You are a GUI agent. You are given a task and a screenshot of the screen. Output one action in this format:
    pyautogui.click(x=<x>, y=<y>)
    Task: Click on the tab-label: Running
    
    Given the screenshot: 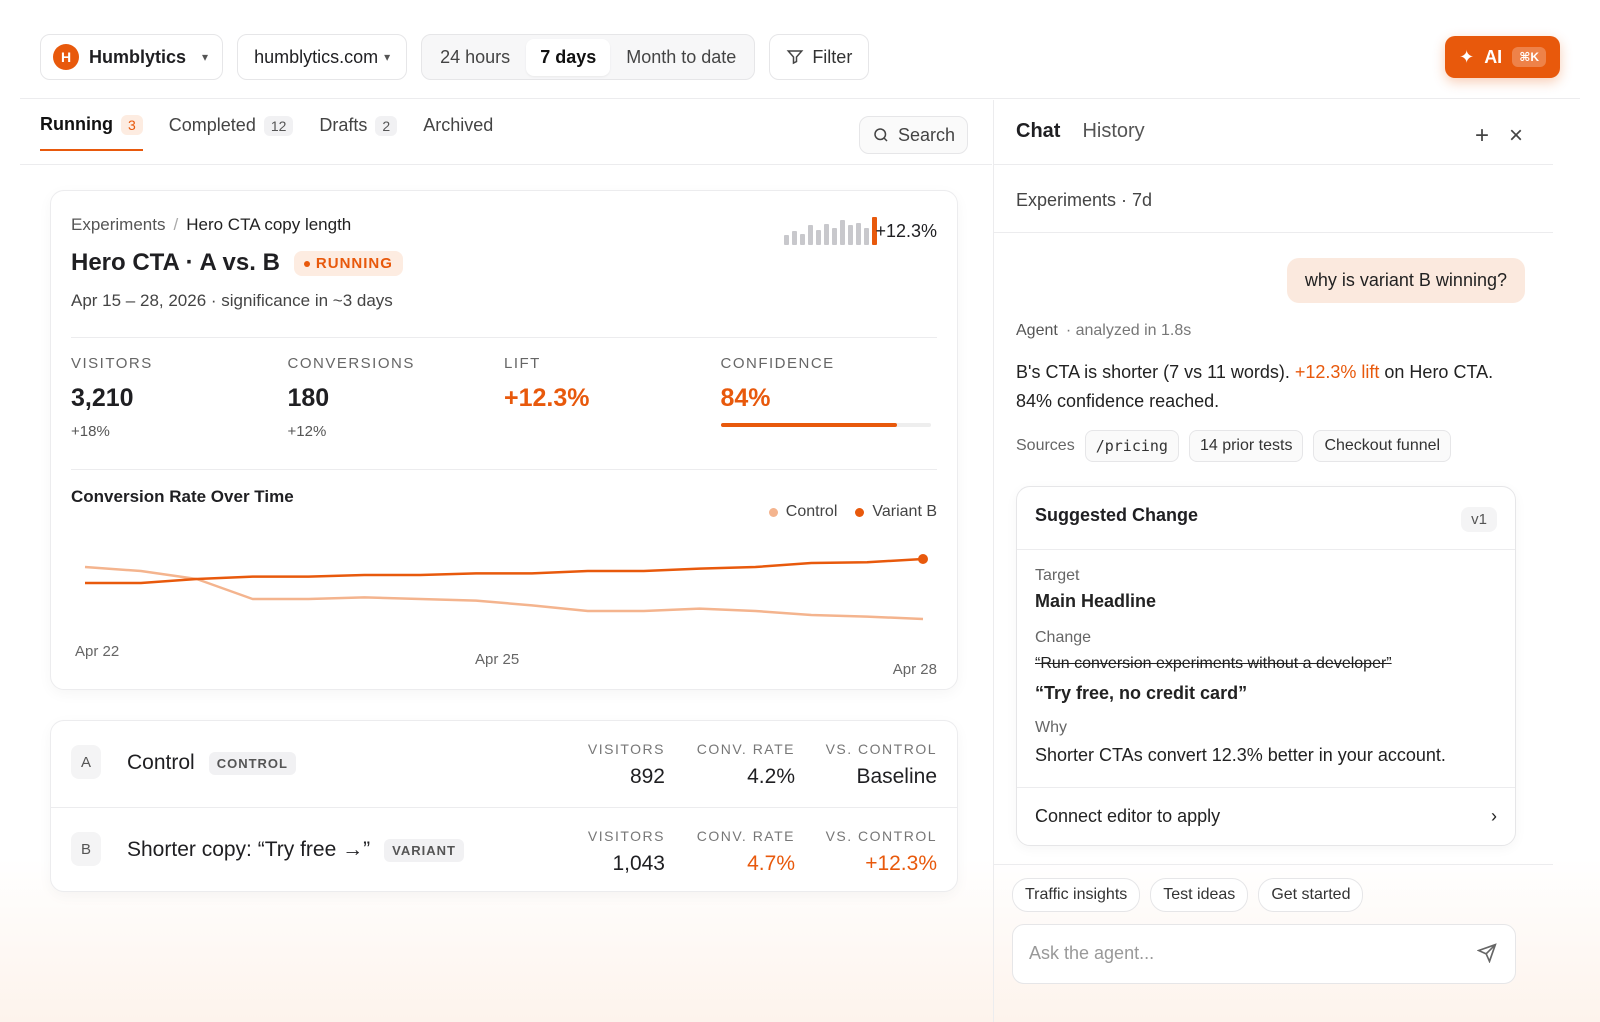 What is the action you would take?
    pyautogui.click(x=76, y=124)
    